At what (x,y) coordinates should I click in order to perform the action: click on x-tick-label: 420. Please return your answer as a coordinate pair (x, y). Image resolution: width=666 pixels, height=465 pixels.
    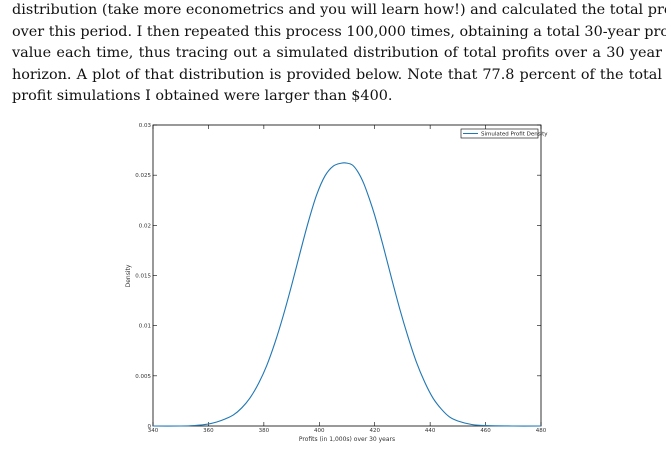
    Looking at the image, I should click on (374, 431).